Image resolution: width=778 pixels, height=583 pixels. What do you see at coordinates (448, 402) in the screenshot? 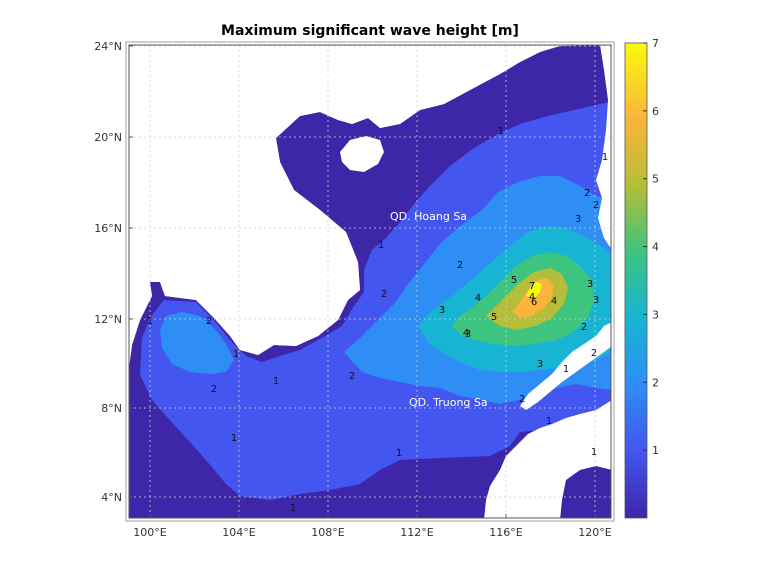
I see `place-spratly: QD. Truong Sa` at bounding box center [448, 402].